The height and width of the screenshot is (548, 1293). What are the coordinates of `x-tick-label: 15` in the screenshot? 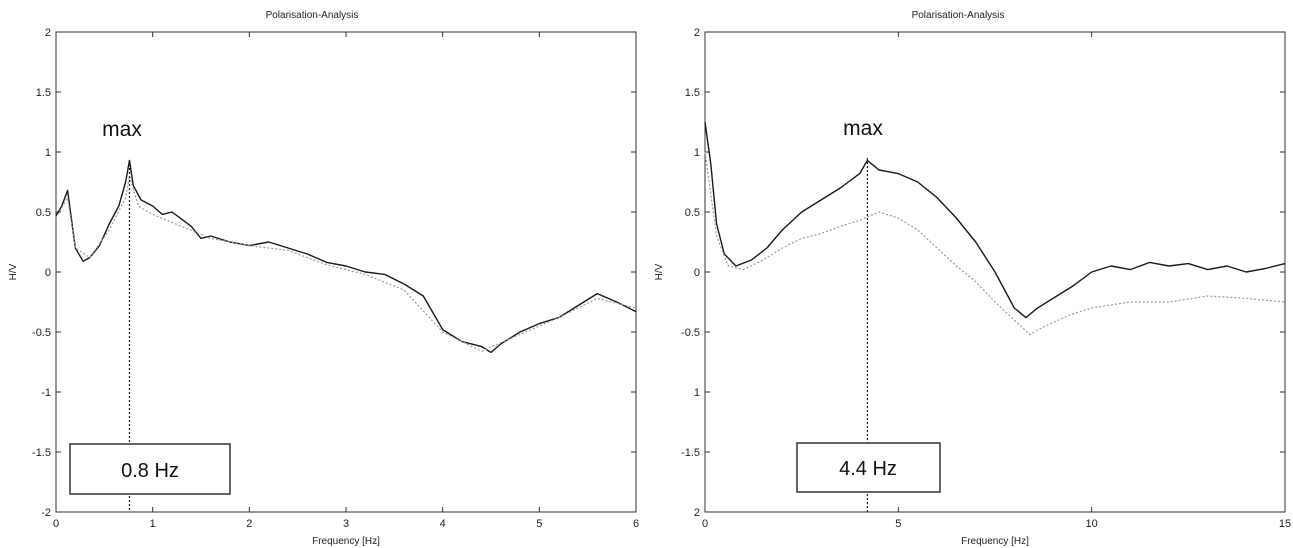 It's located at (1285, 524).